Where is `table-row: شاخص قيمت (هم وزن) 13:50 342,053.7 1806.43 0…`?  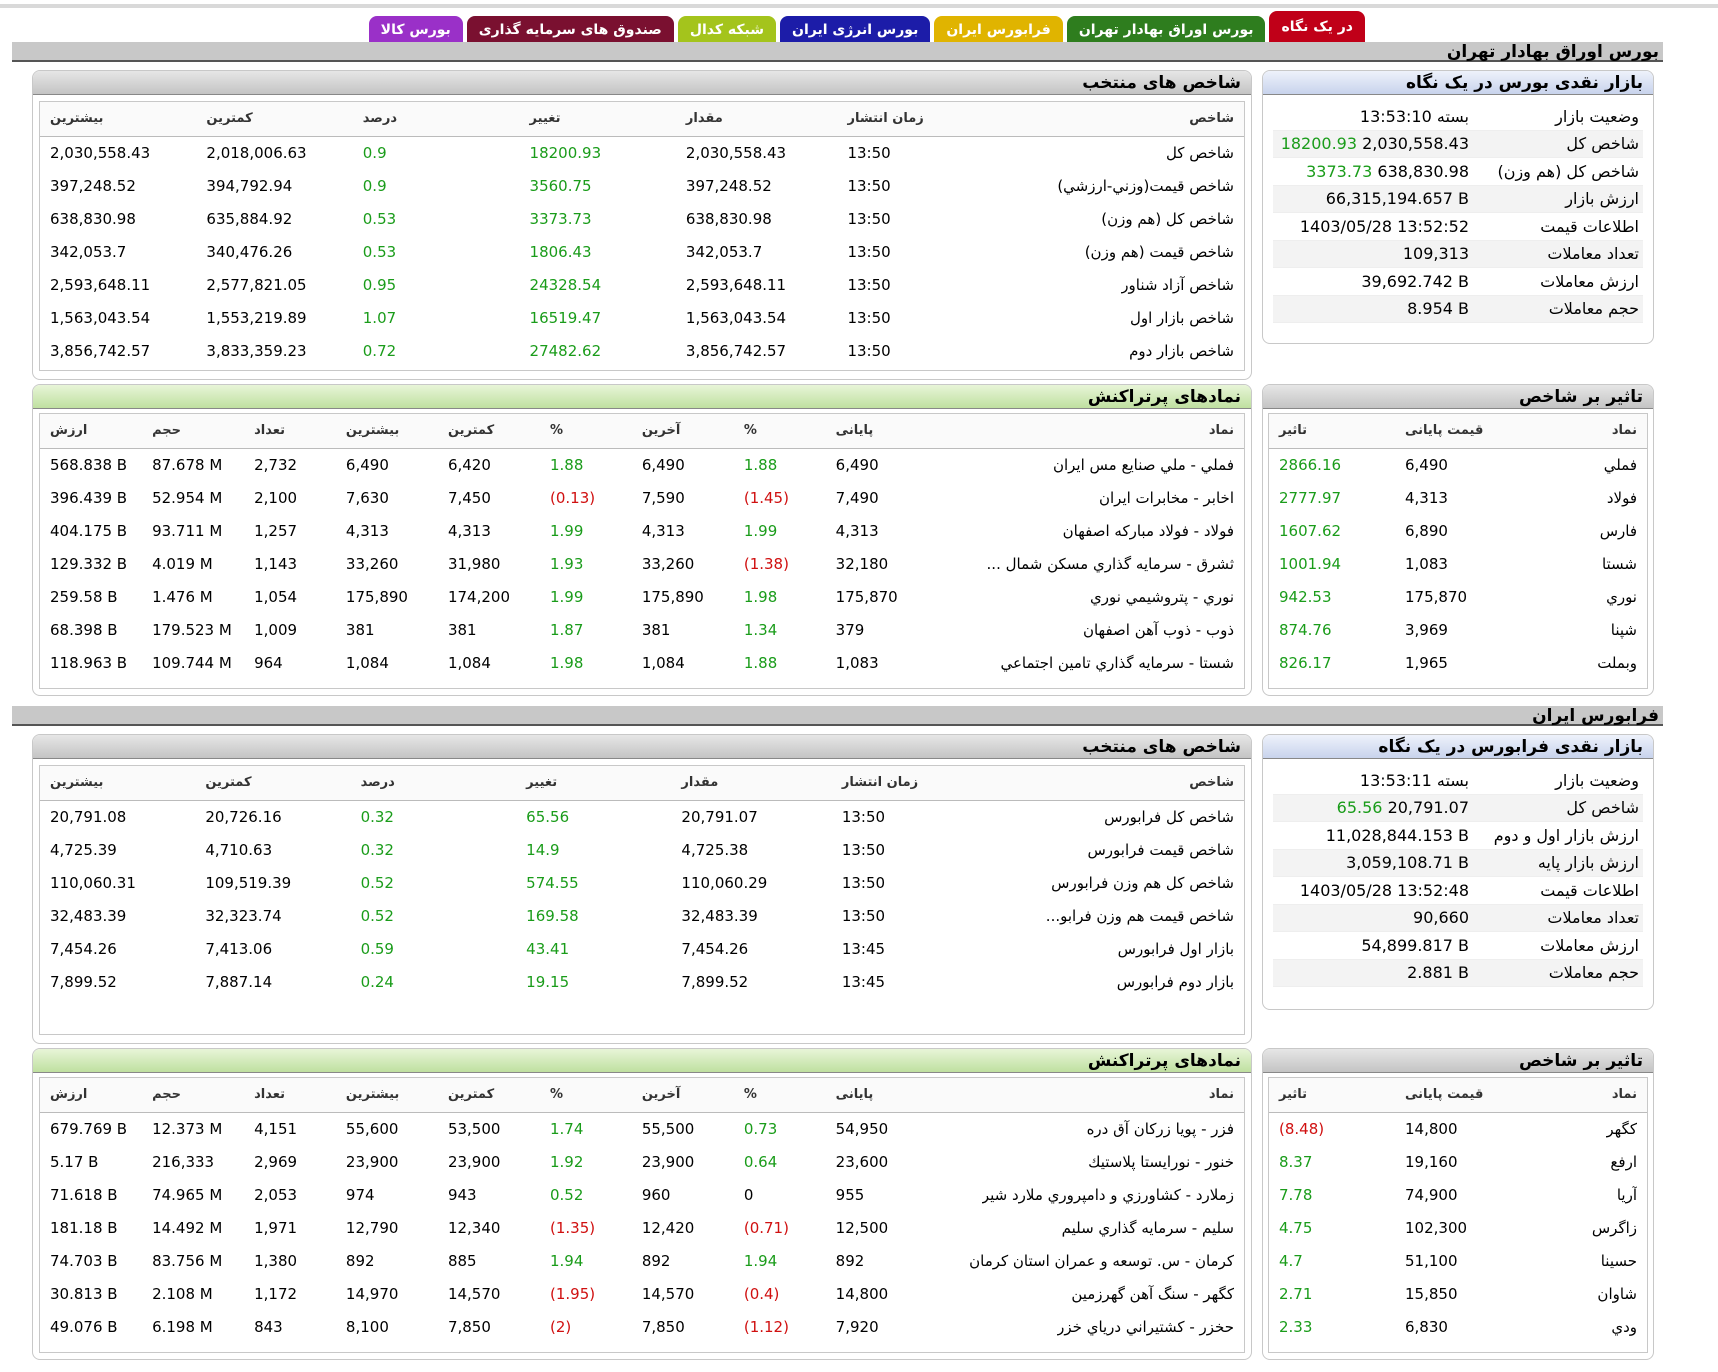
table-row: شاخص قيمت (هم وزن) 13:50 342,053.7 1806.43 0… is located at coordinates (642, 251).